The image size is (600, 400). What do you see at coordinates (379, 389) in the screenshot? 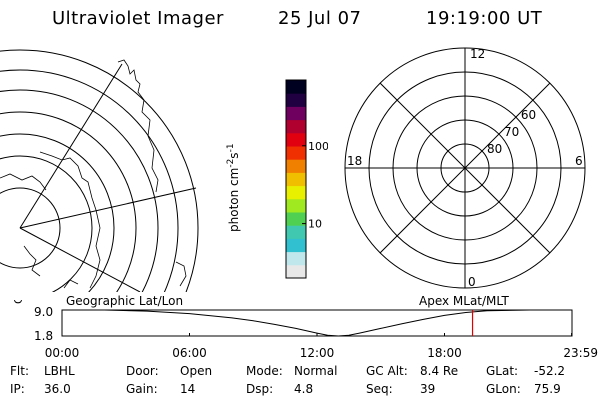
I see `info-key: Seq:` at bounding box center [379, 389].